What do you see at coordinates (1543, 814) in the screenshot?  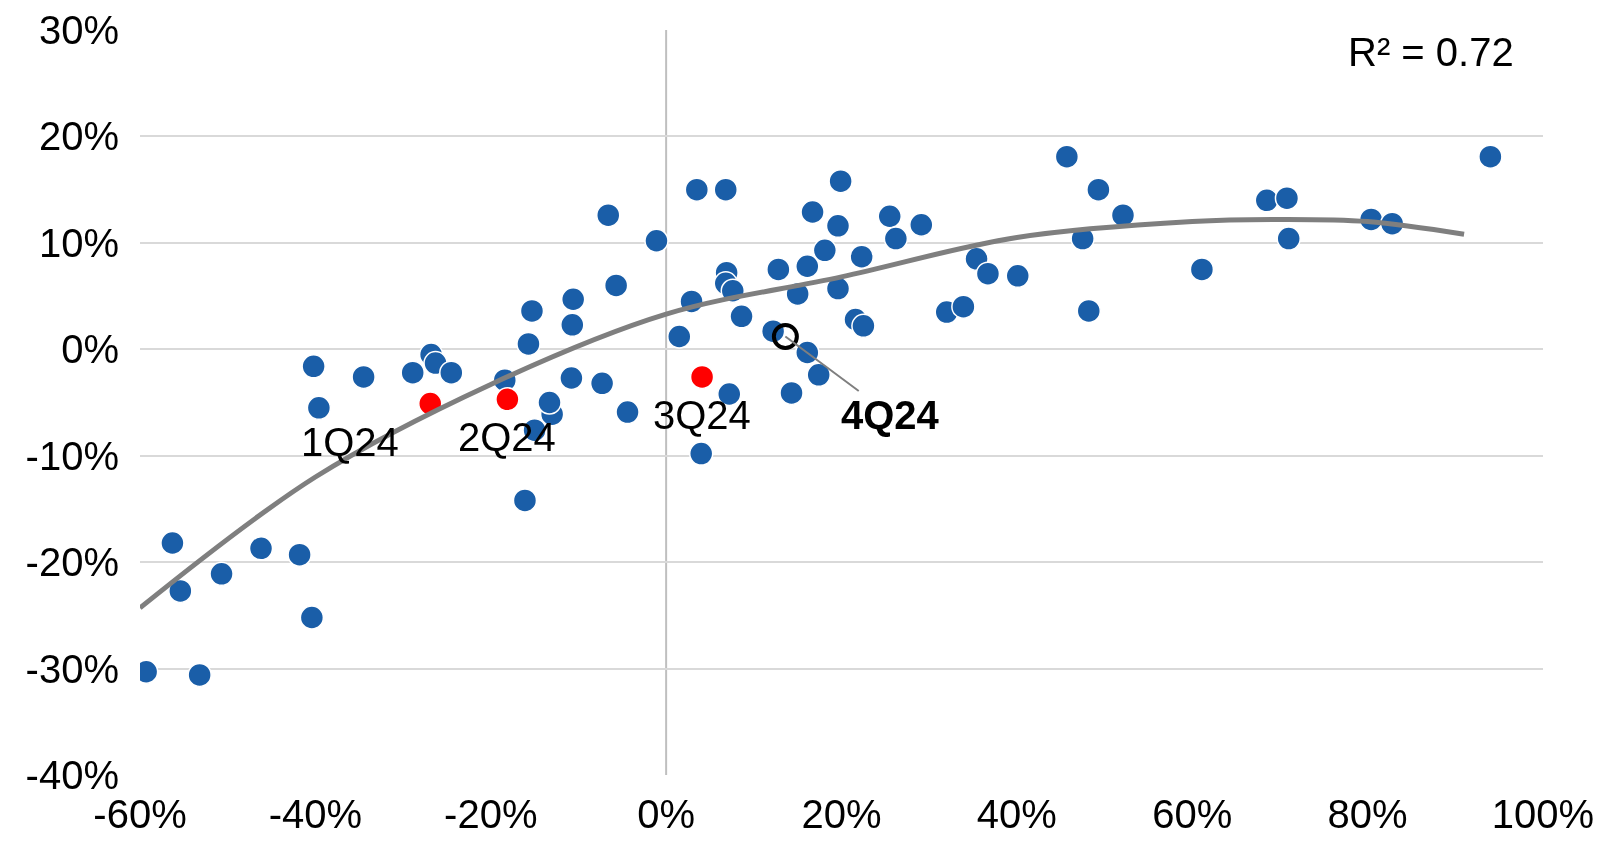 I see `x-tick-label: 100%` at bounding box center [1543, 814].